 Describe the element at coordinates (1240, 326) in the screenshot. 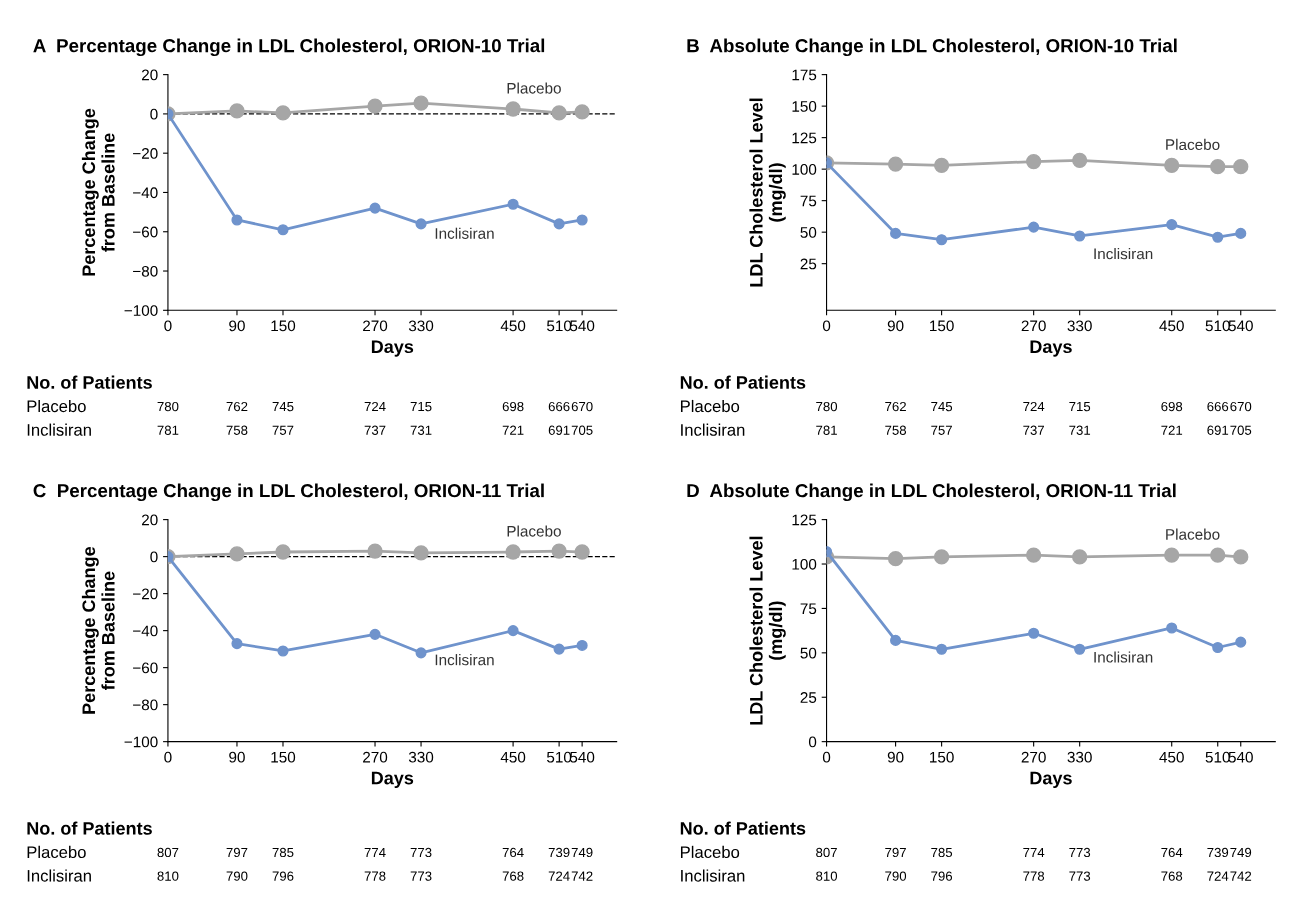

I see `x-tick-label: 540` at that location.